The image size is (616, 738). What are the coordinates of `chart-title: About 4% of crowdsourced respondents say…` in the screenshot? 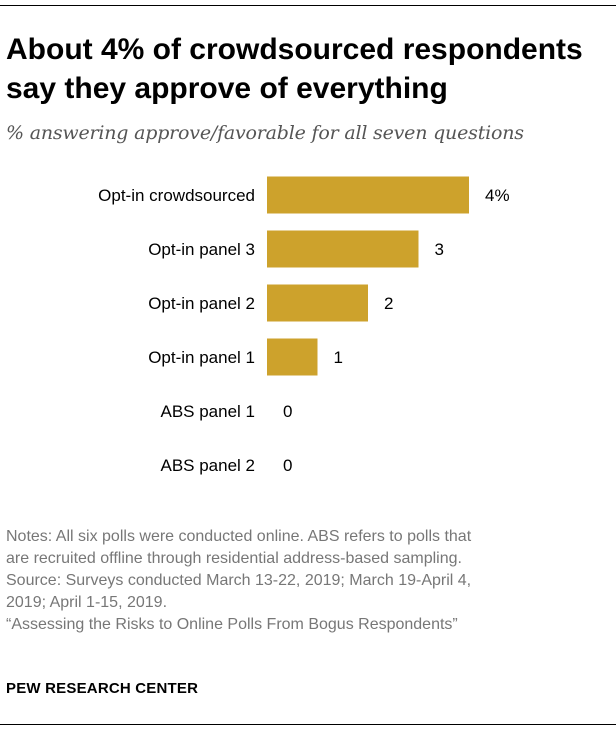 It's located at (306, 69).